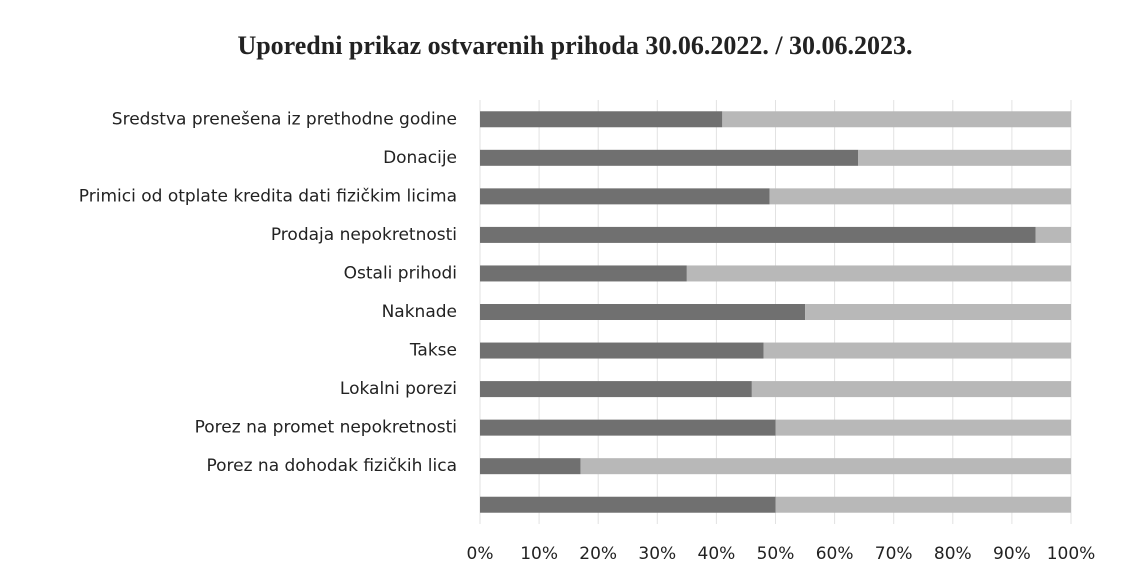 This screenshot has width=1121, height=582. Describe the element at coordinates (284, 119) in the screenshot. I see `y-tick-label: Sredstva prenešena iz prethodne godine` at that location.